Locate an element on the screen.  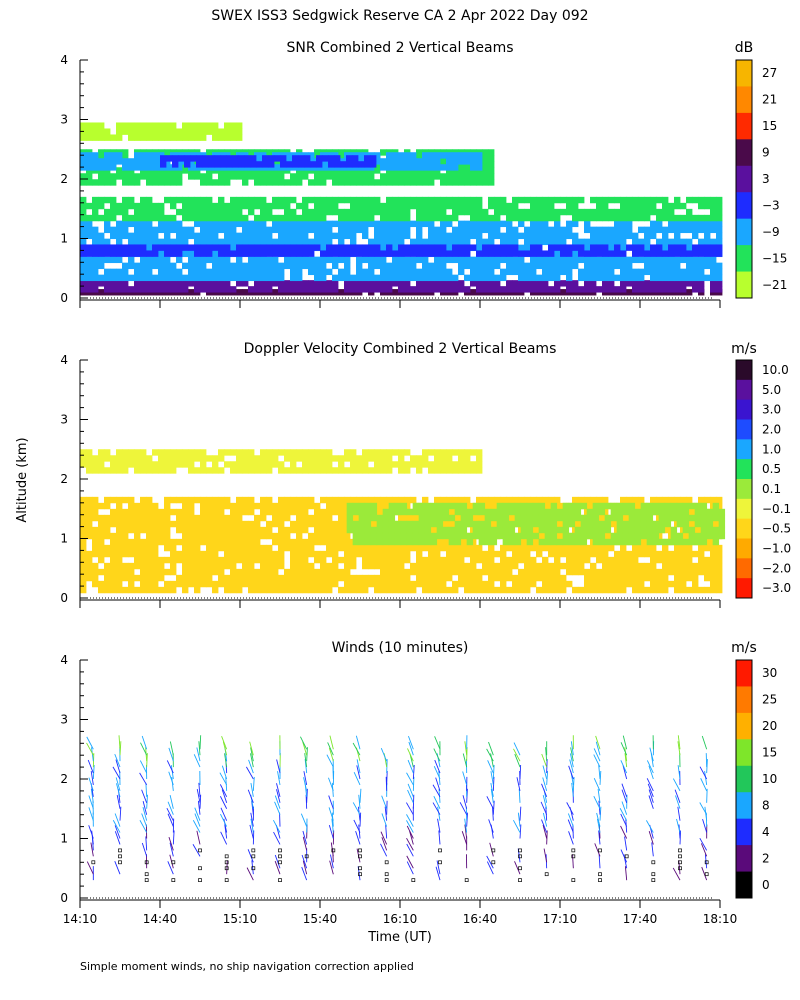
snr-colorbar-unit: dB is located at coordinates (744, 48).